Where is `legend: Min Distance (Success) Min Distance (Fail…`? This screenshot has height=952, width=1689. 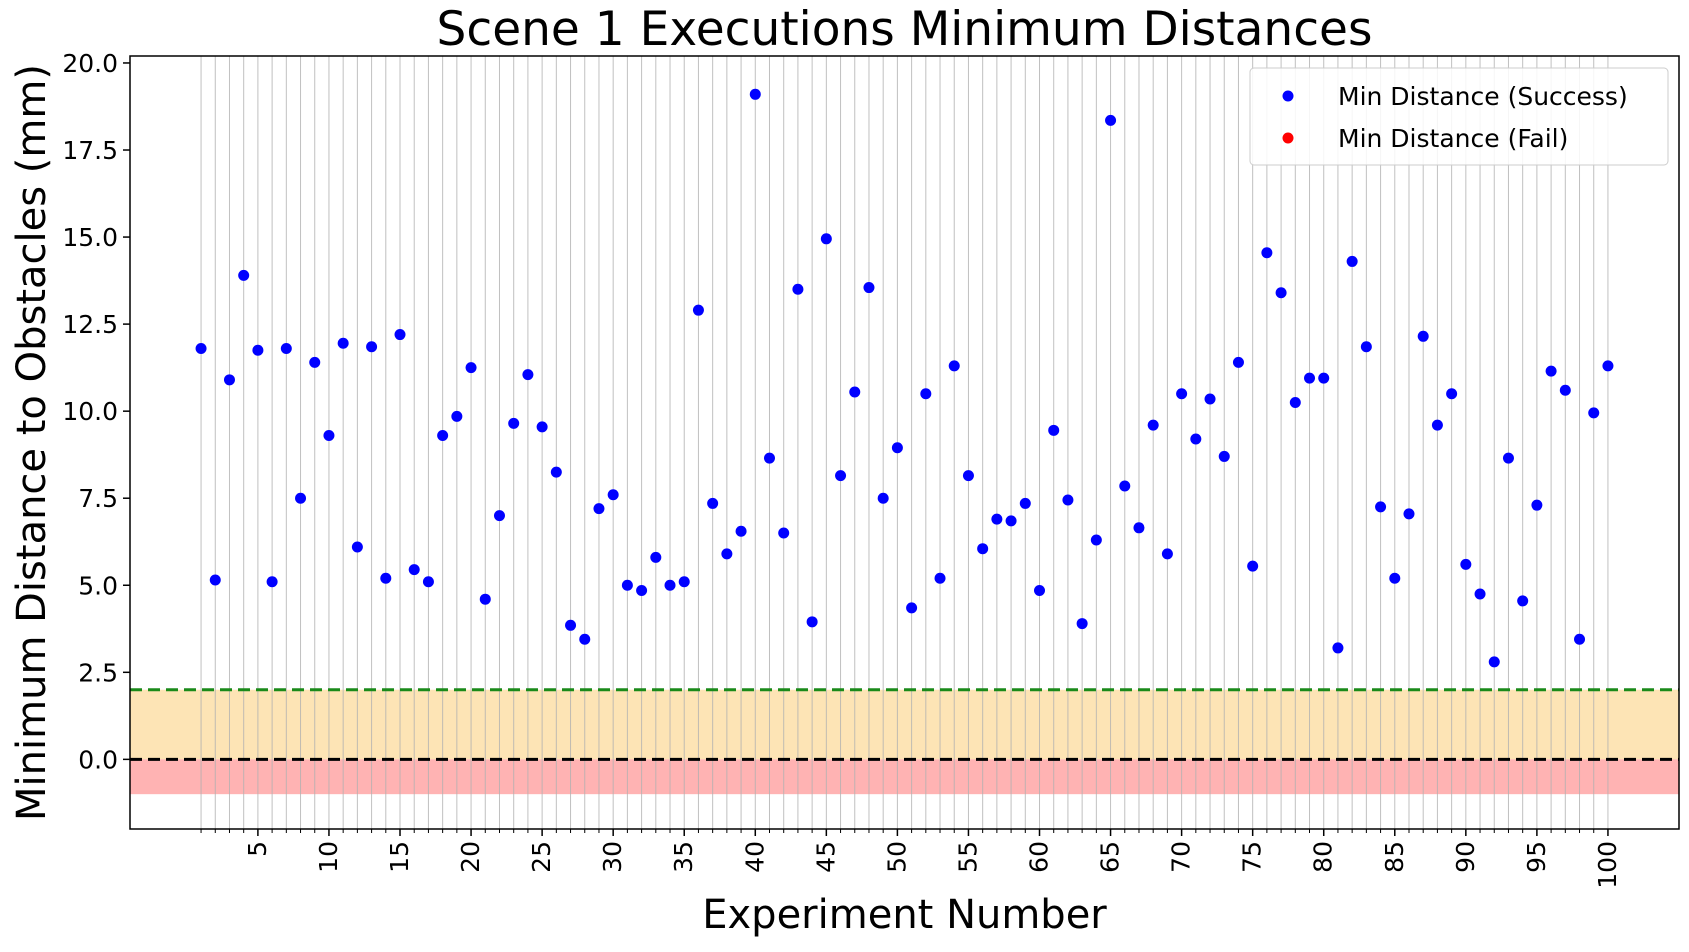 legend: Min Distance (Success) Min Distance (Fail… is located at coordinates (1459, 116).